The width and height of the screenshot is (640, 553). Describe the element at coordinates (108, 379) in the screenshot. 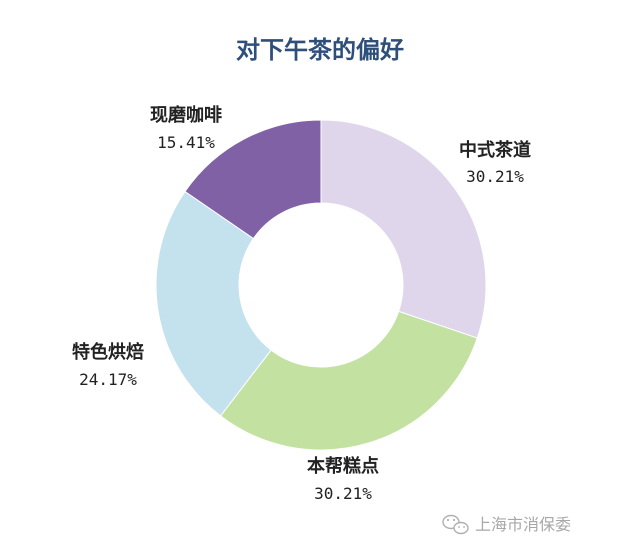

I see `slice-value-tese: 24.17%` at that location.